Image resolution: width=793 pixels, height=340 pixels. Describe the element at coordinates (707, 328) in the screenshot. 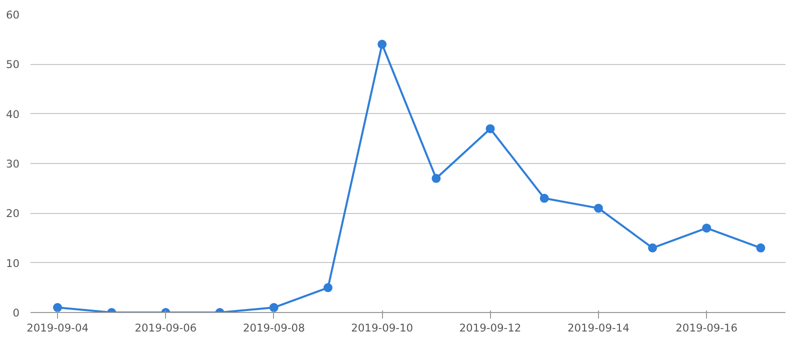

I see `x-tick-label: 2019-09-16` at that location.